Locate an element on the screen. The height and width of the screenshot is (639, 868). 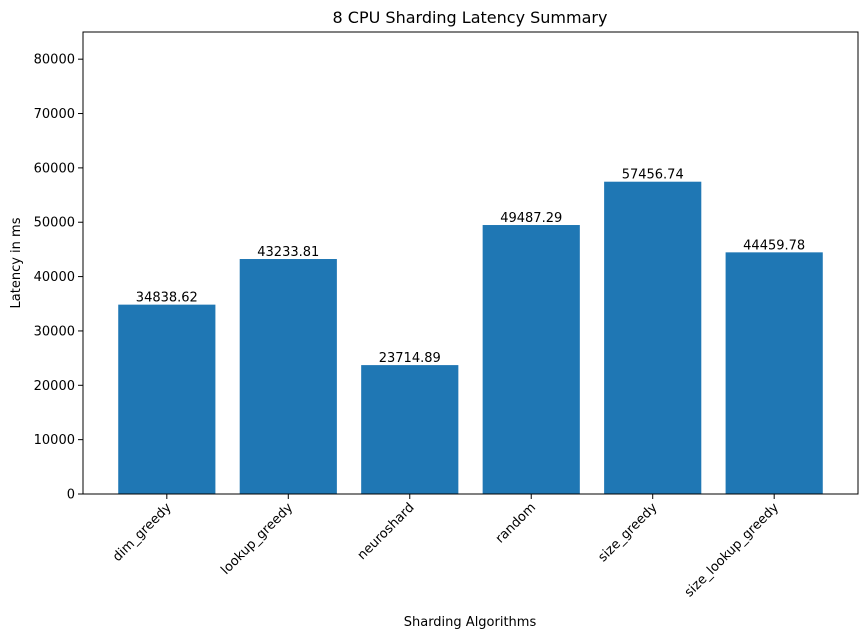
bar-value-label: 43233.81 is located at coordinates (288, 252).